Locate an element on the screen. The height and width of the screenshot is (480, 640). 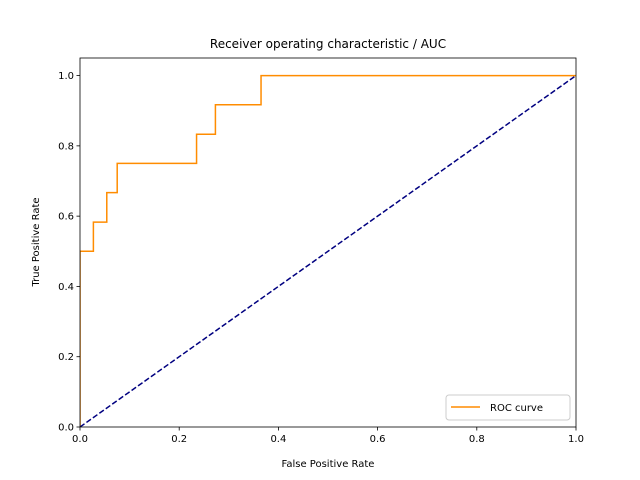
x-tick-label: 0.0 is located at coordinates (80, 439).